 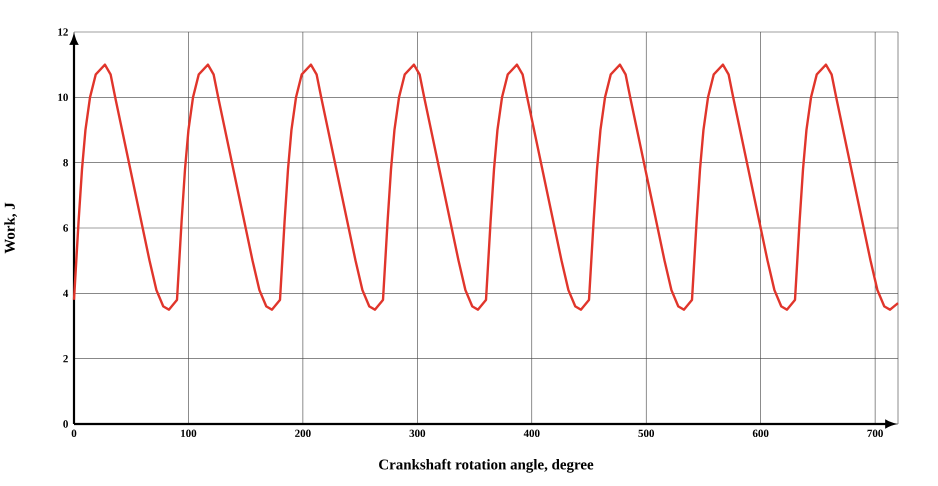 I want to click on y-axis-title: Work, J, so click(x=10, y=228).